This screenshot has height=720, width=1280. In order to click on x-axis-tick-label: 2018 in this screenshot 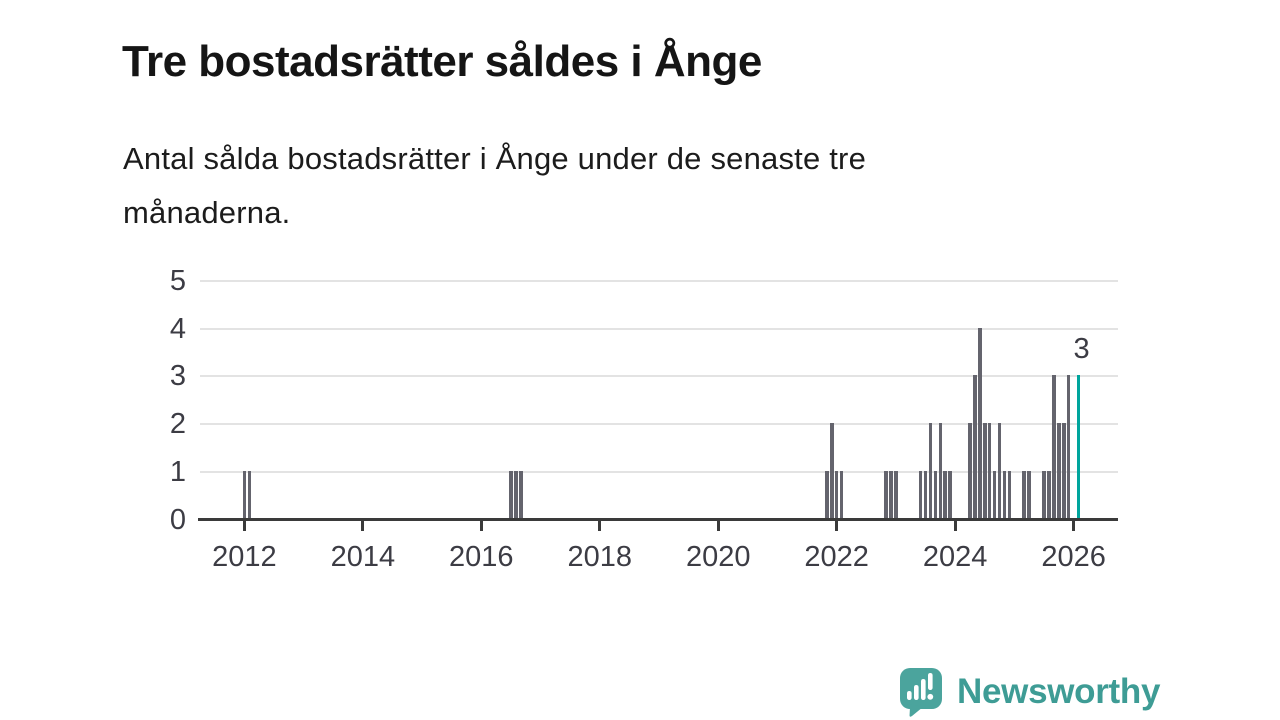, I will do `click(600, 556)`.